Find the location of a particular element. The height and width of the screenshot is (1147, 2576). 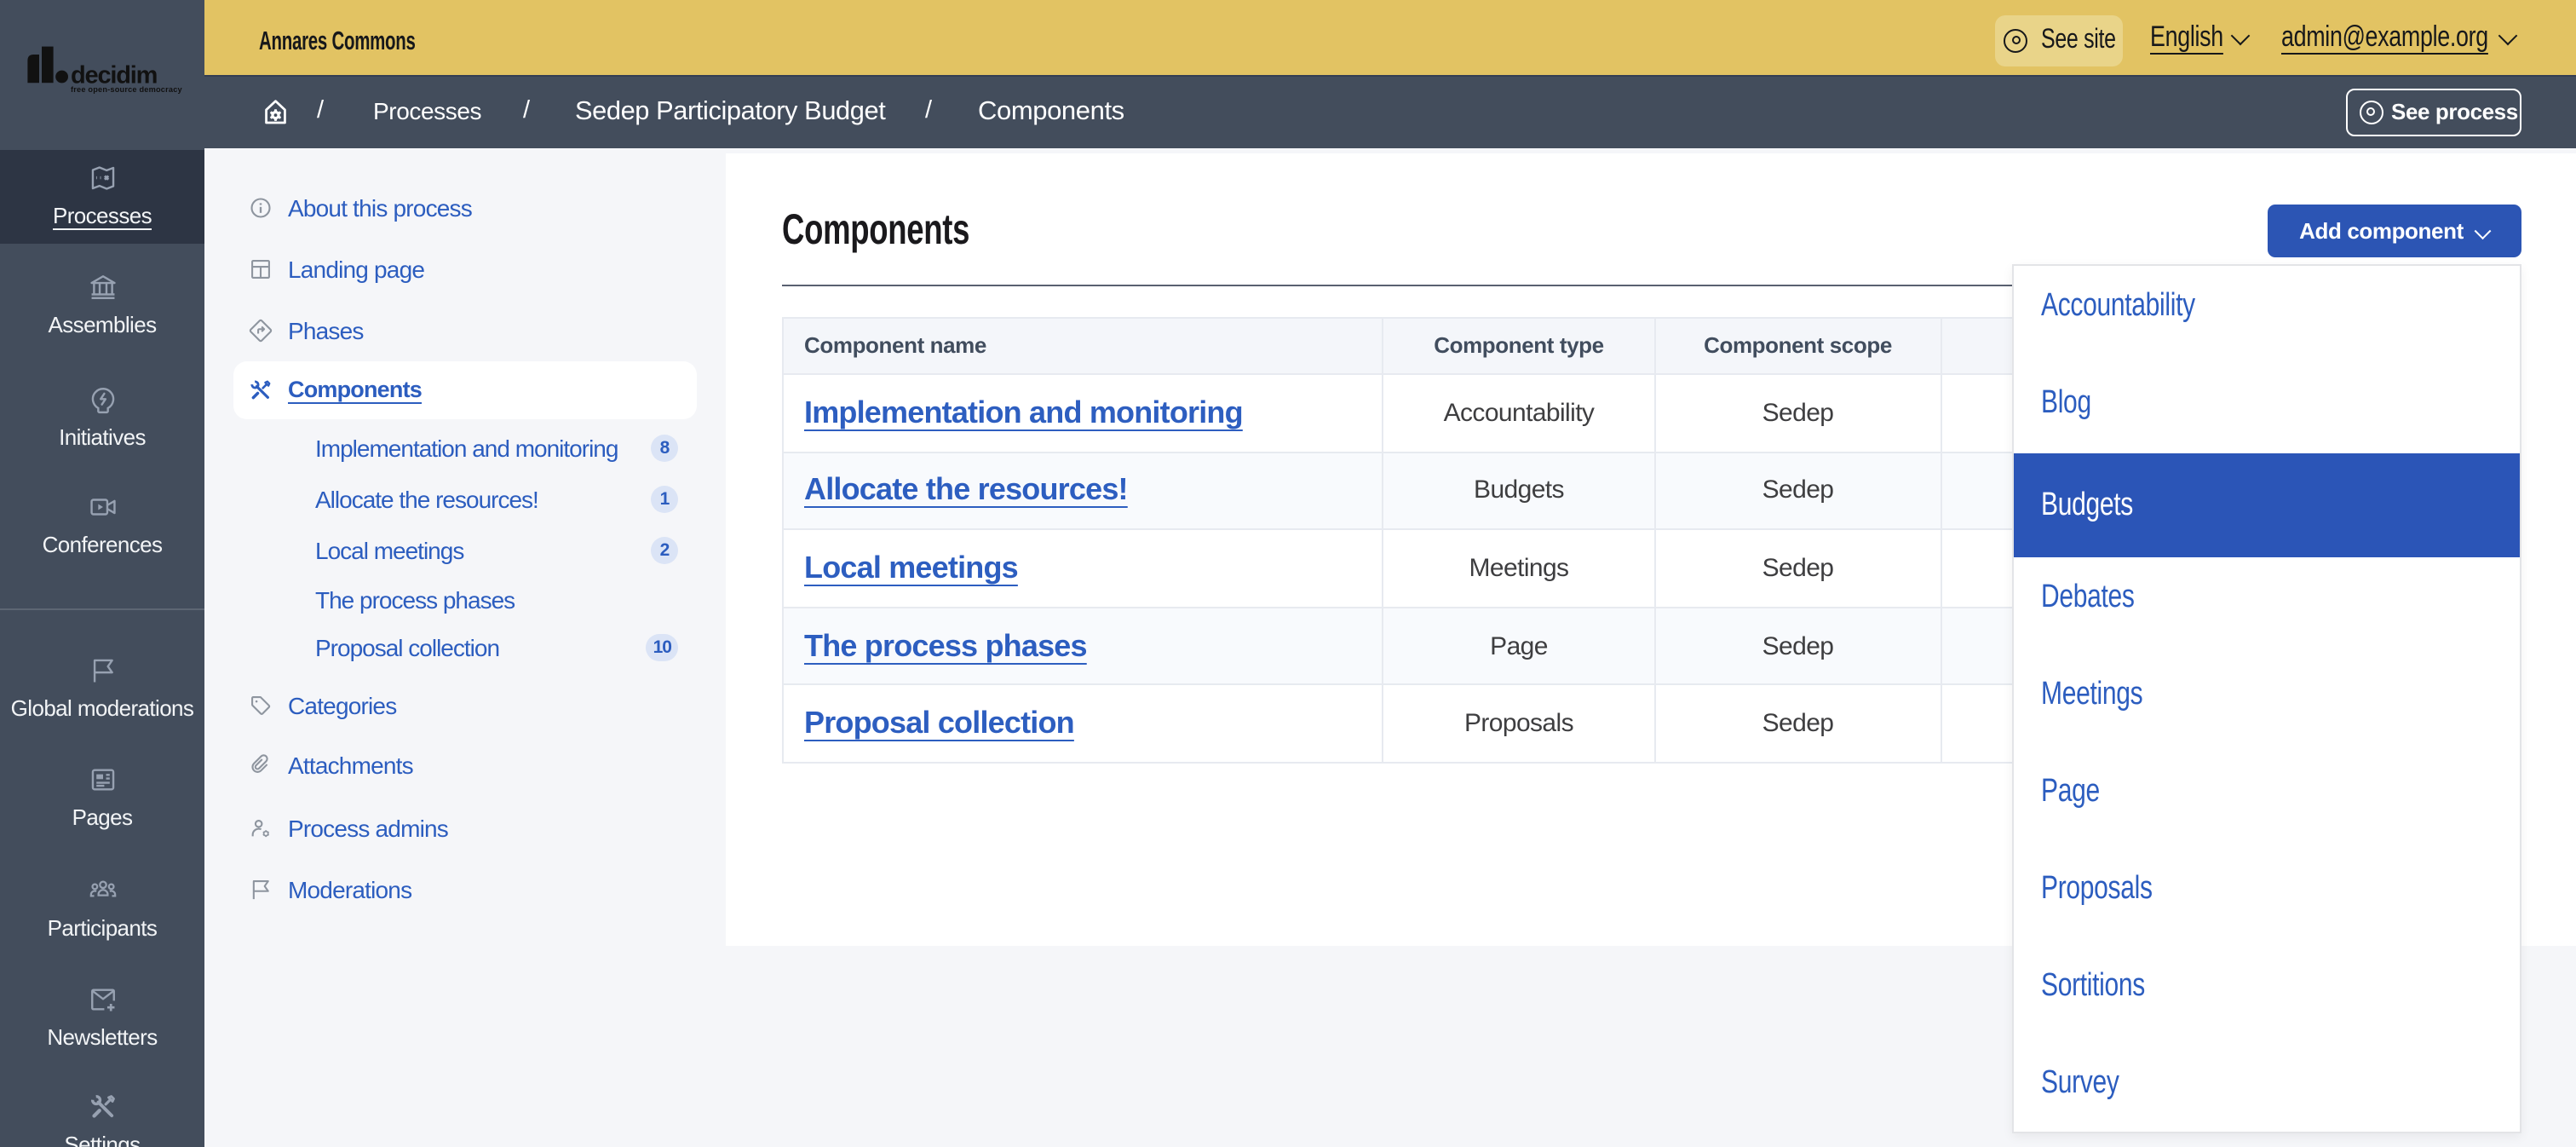

svg-text: decidim is located at coordinates (114, 75).